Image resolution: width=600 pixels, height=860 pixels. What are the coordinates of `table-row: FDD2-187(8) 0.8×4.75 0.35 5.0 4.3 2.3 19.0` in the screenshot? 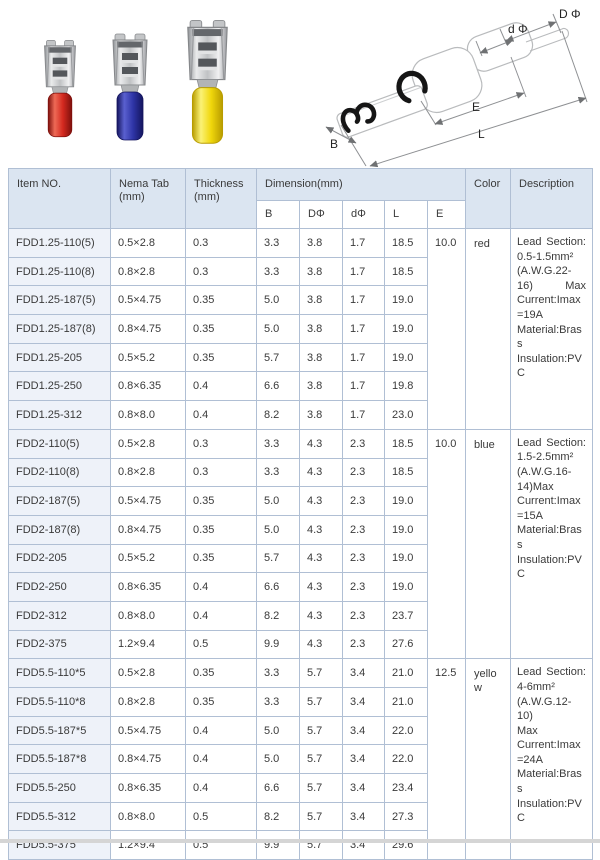 It's located at (300, 529).